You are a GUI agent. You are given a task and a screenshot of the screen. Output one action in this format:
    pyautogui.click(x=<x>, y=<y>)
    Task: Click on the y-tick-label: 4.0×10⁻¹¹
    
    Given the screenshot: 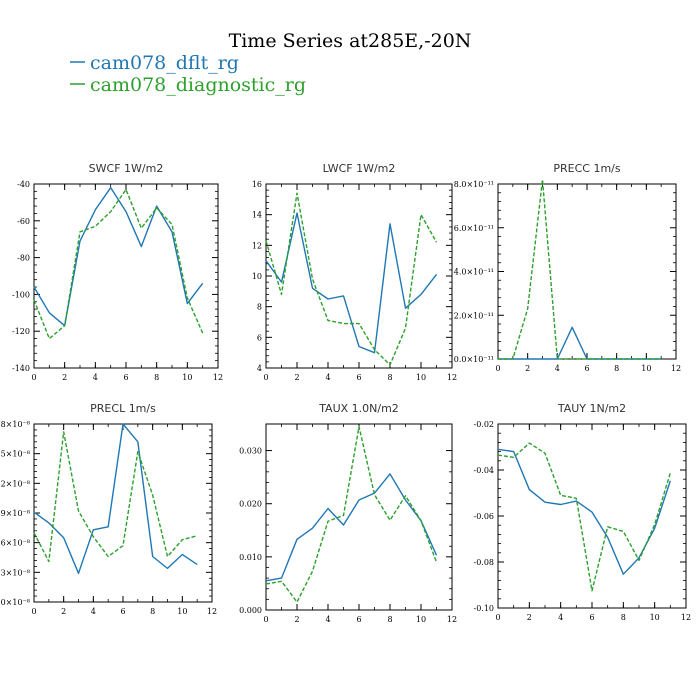 What is the action you would take?
    pyautogui.click(x=474, y=272)
    